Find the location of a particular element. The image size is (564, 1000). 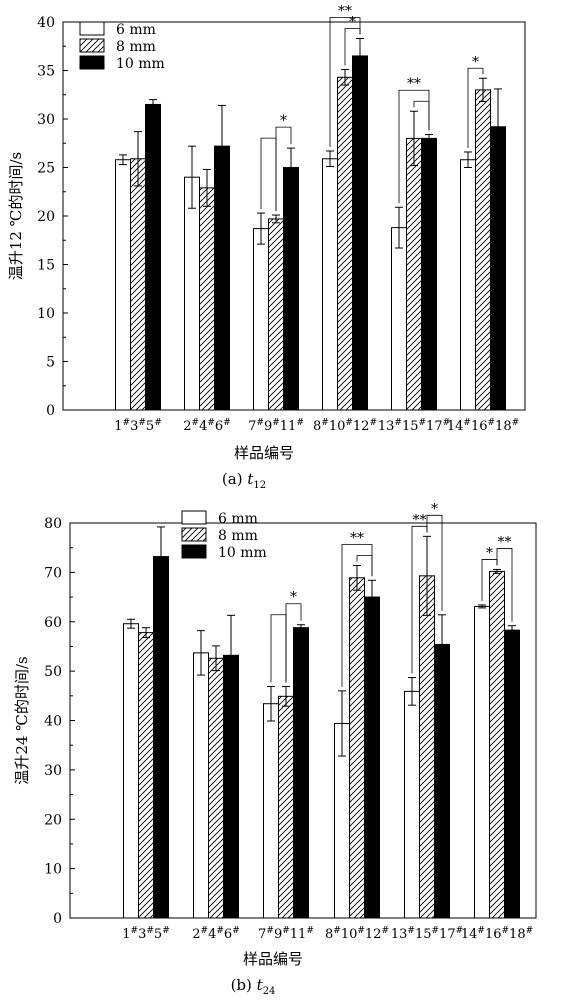

y-tick-label: 35 is located at coordinates (46, 72).